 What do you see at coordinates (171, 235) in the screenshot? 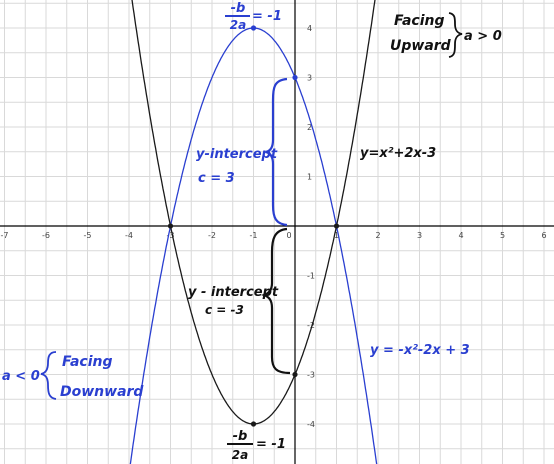
I see `x-tick-label: -3` at bounding box center [171, 235].